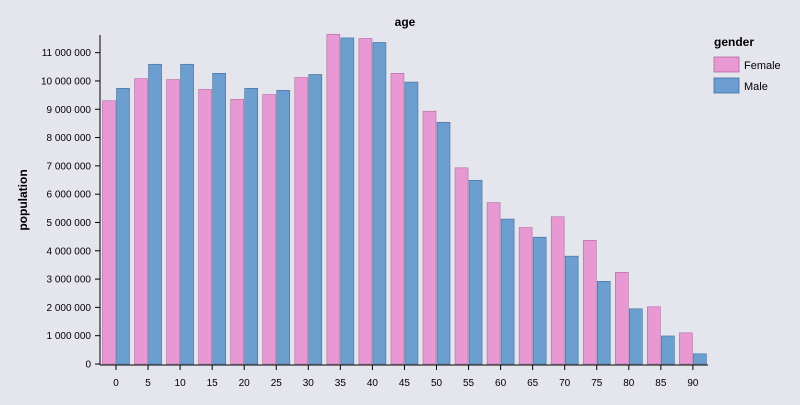 This screenshot has height=405, width=800. Describe the element at coordinates (148, 383) in the screenshot. I see `x-tick-label: 5` at that location.